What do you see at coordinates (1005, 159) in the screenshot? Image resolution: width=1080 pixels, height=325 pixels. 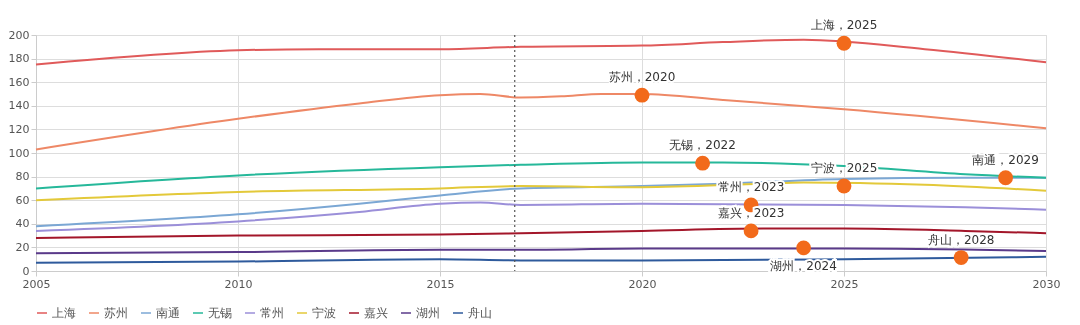 I see `annotation: 南通，2029` at bounding box center [1005, 159].